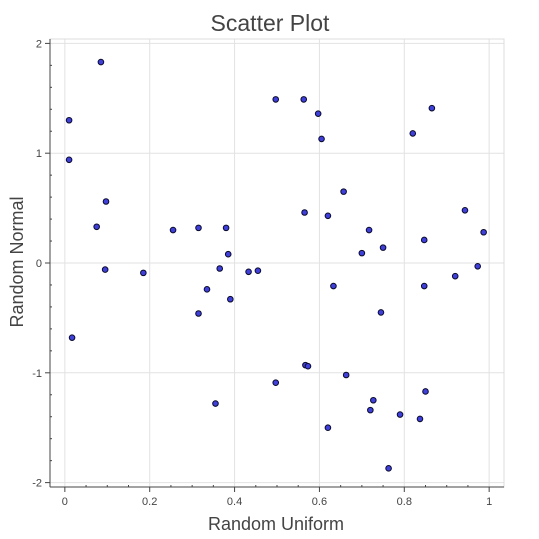 The width and height of the screenshot is (539, 539). I want to click on y-tick-label: 1, so click(39, 154).